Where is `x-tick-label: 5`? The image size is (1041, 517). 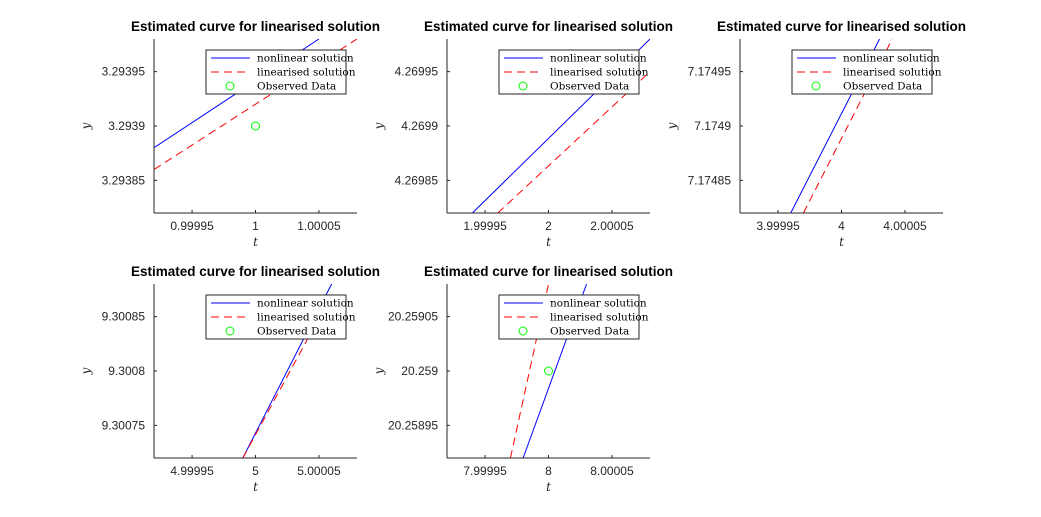
x-tick-label: 5 is located at coordinates (255, 471).